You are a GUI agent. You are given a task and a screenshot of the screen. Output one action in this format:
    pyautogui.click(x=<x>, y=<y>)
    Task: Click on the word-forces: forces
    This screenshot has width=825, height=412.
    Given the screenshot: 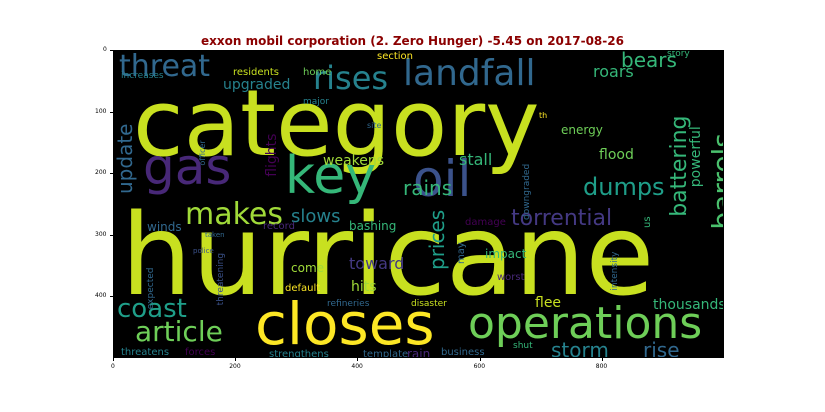 What is the action you would take?
    pyautogui.click(x=200, y=352)
    